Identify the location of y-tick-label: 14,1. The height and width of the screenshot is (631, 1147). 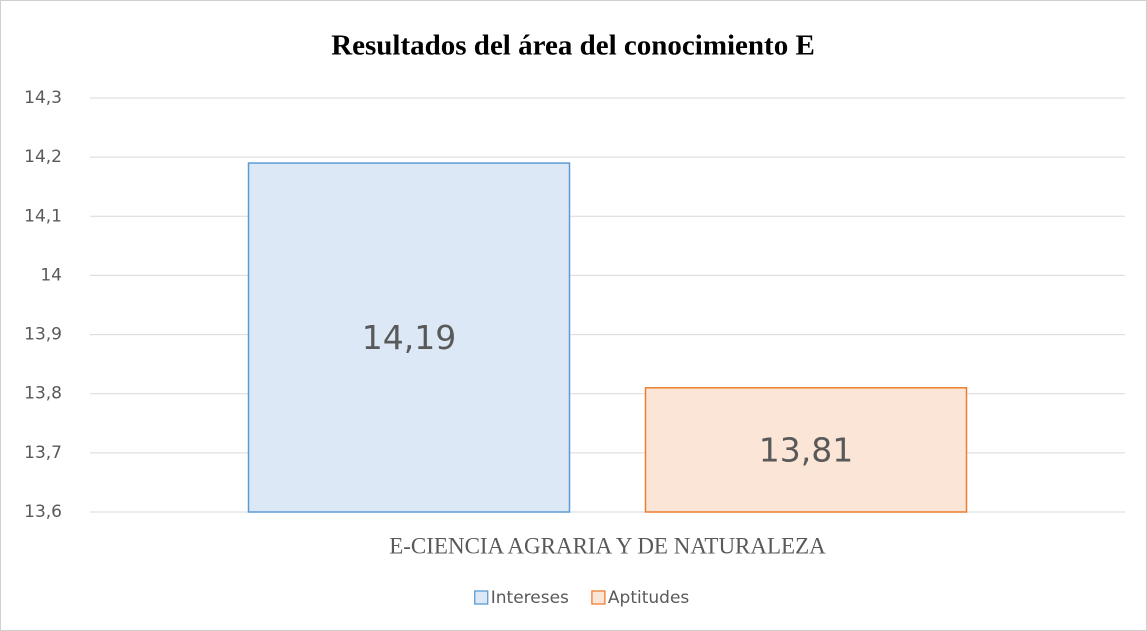
(43, 216).